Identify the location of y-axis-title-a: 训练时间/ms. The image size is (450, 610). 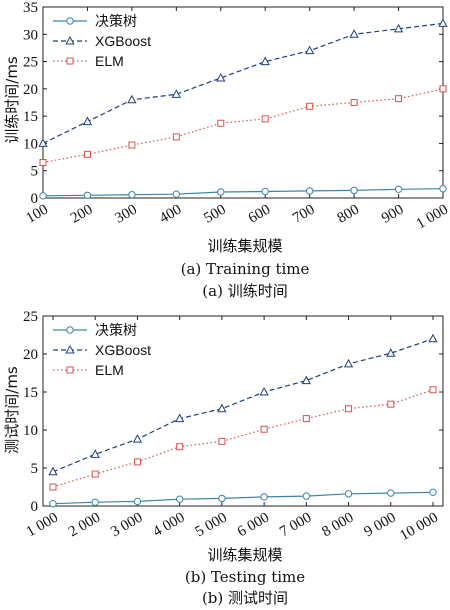
(12, 100).